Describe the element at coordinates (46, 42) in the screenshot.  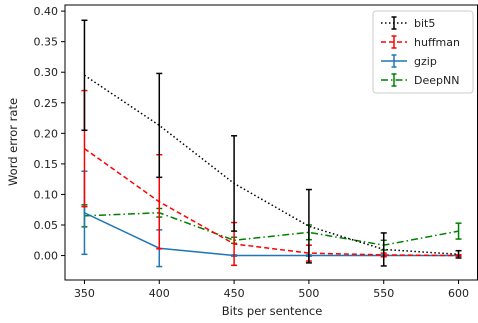
I see `y-tick-label: 0.35` at that location.